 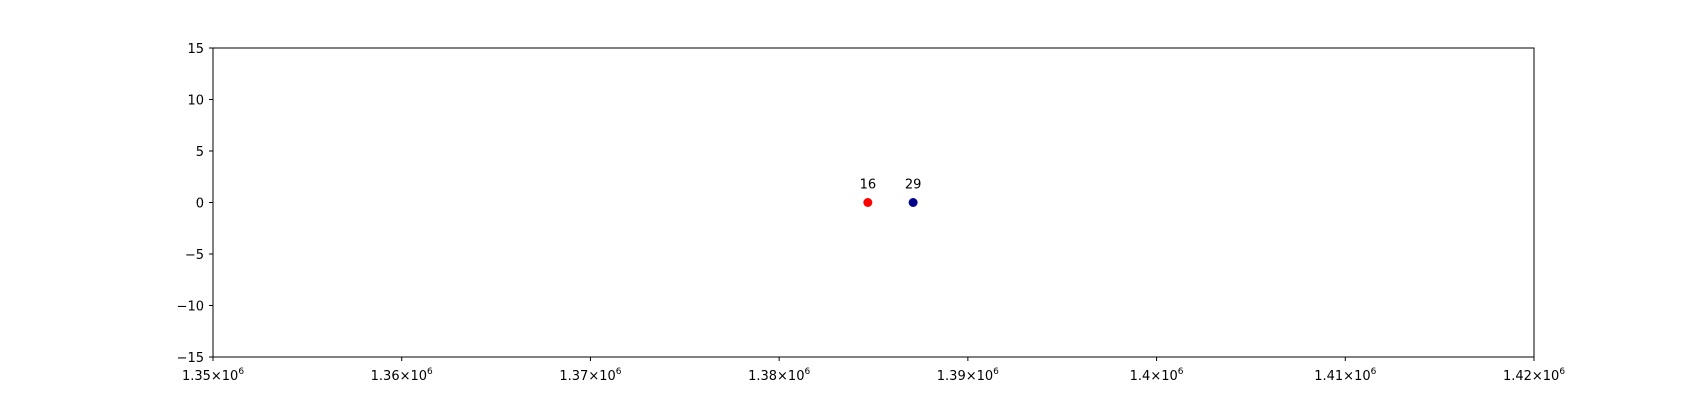 What do you see at coordinates (195, 204) in the screenshot?
I see `y-axis: 15 10 5 0 −5 −10 −15` at bounding box center [195, 204].